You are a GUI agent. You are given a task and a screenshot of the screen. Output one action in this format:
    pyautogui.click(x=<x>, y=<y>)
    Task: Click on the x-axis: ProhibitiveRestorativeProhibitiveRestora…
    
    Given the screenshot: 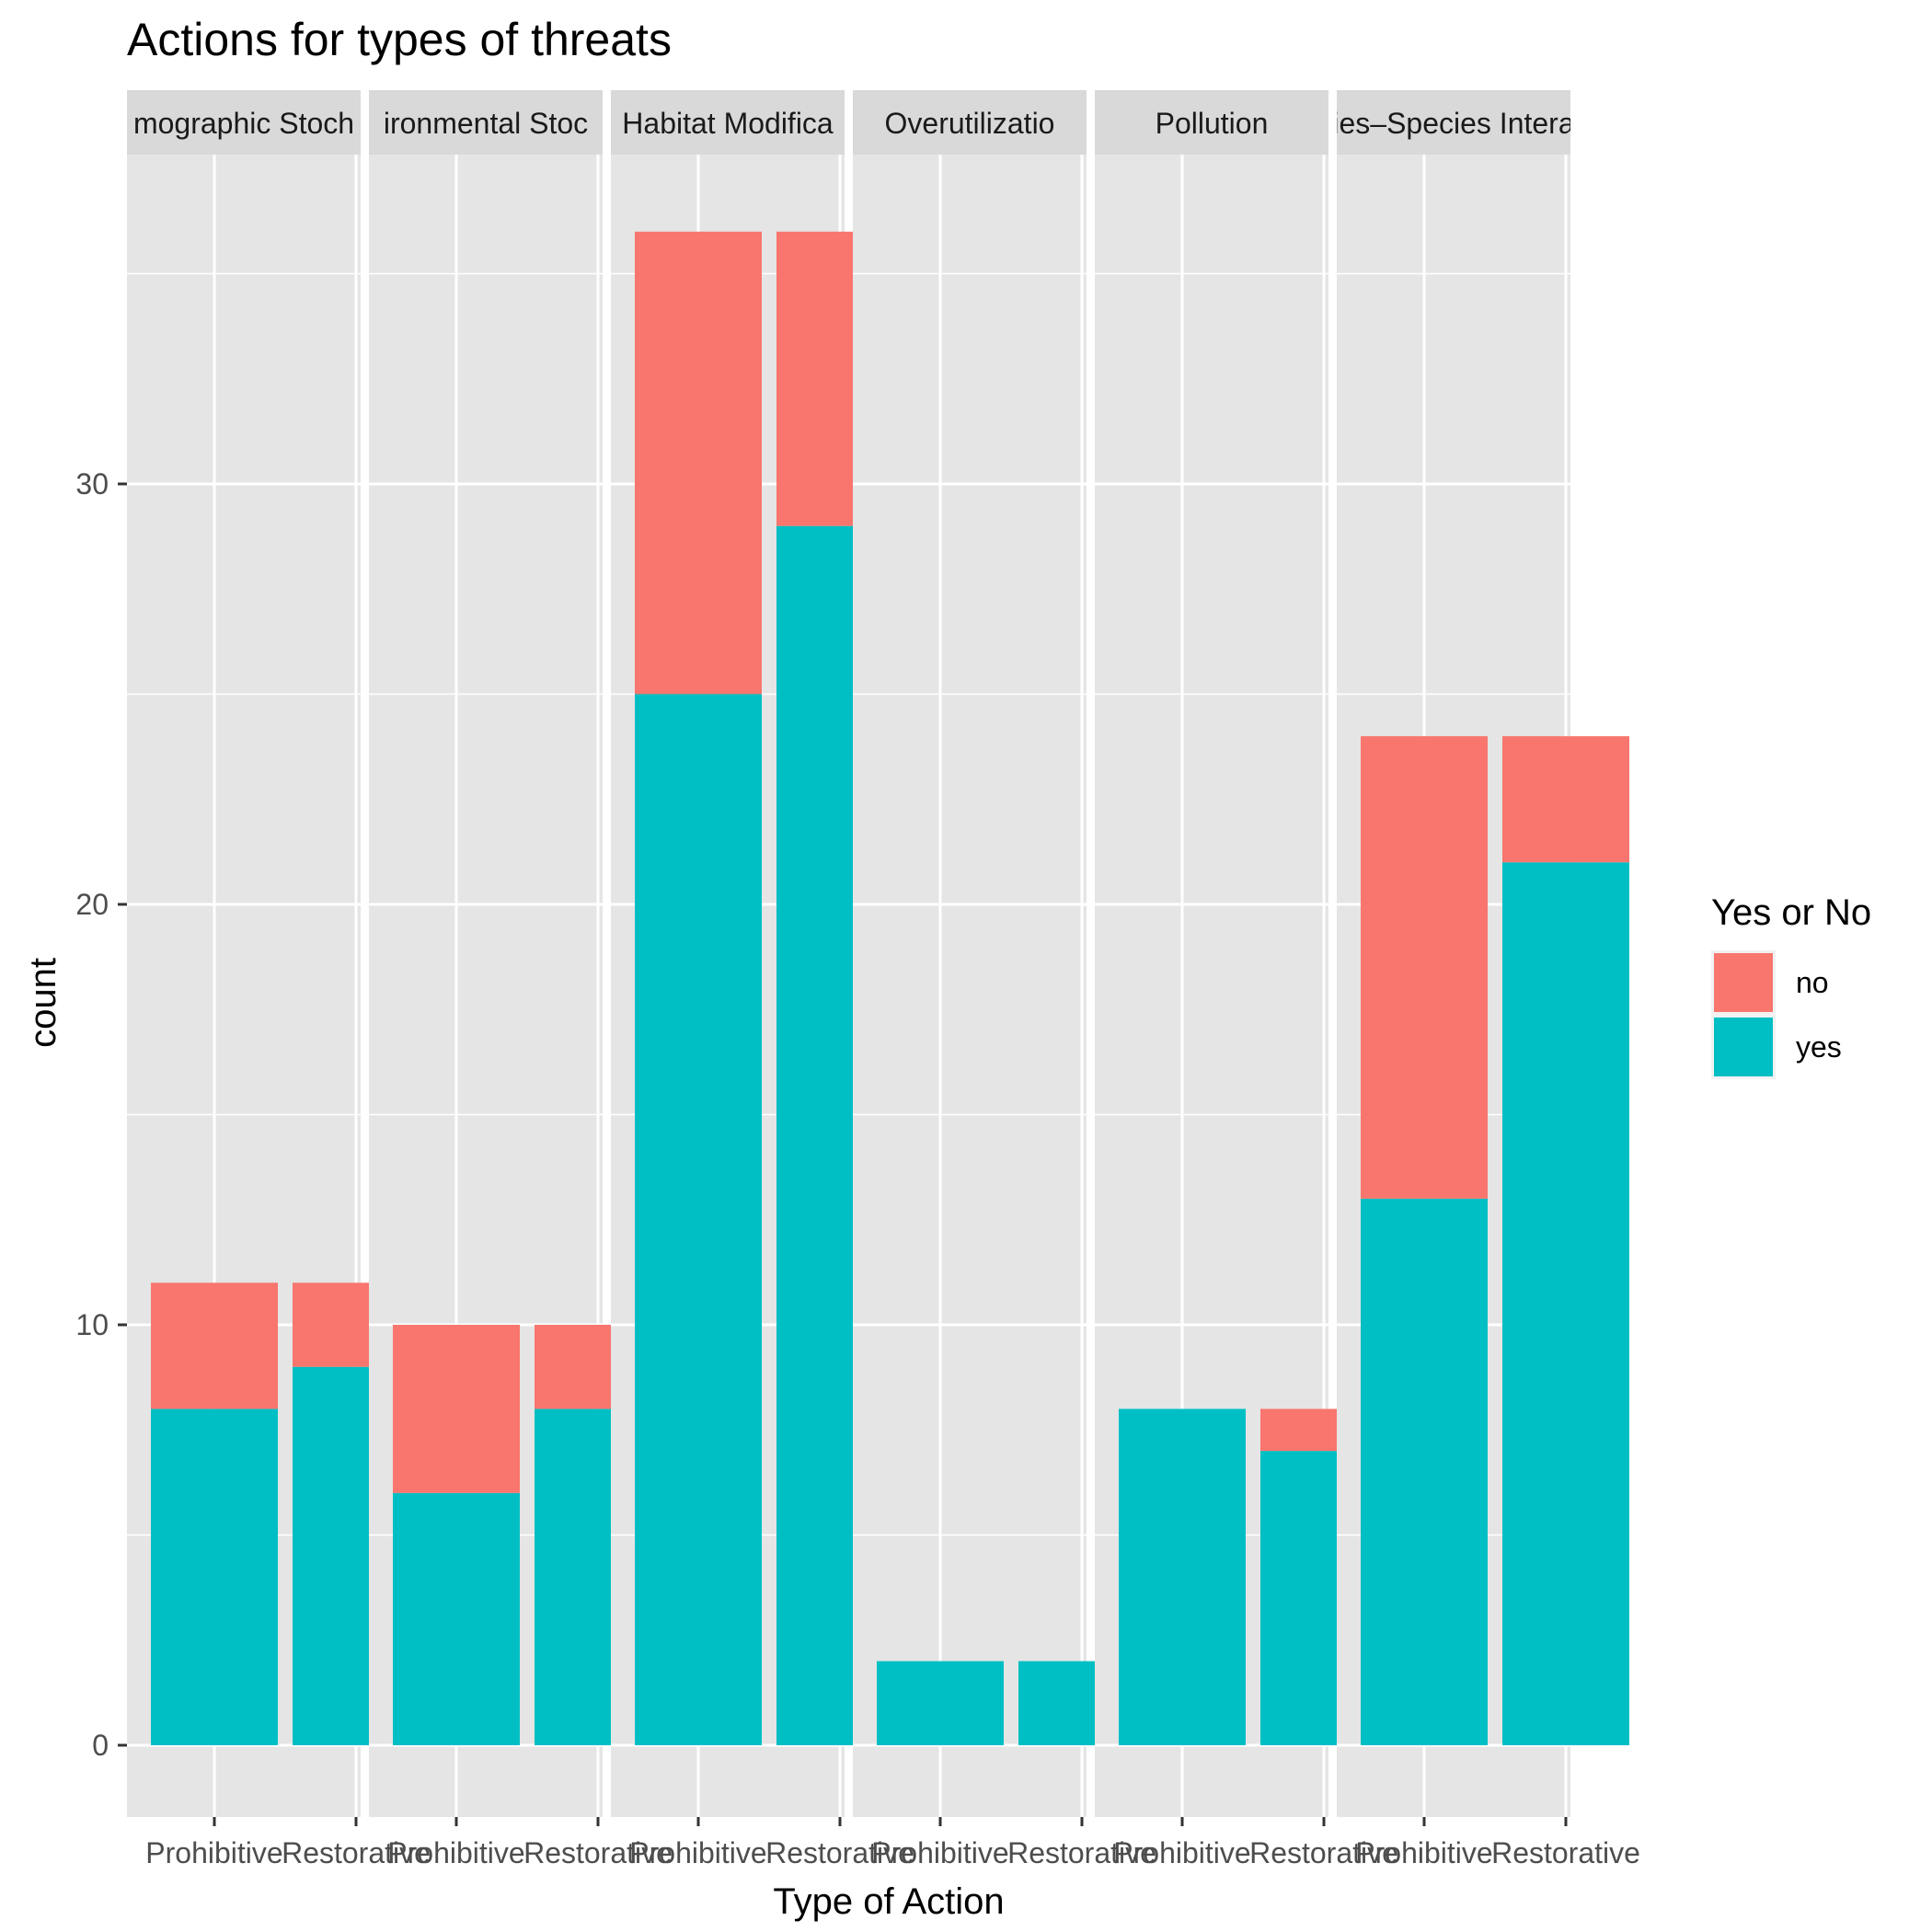 What is the action you would take?
    pyautogui.click(x=892, y=1843)
    